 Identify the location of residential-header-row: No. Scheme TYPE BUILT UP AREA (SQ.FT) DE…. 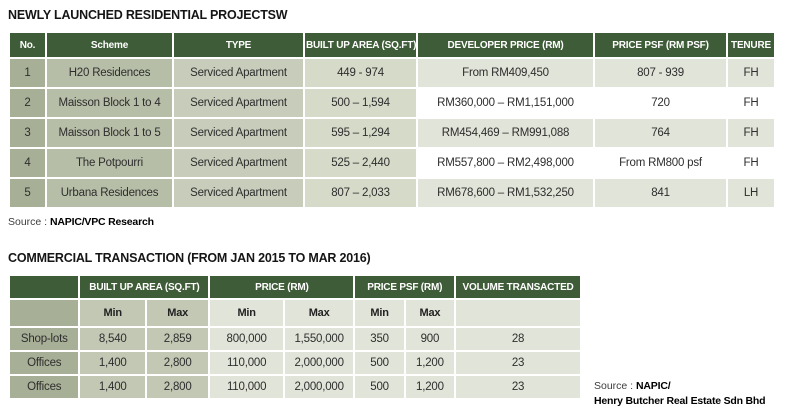
(392, 45).